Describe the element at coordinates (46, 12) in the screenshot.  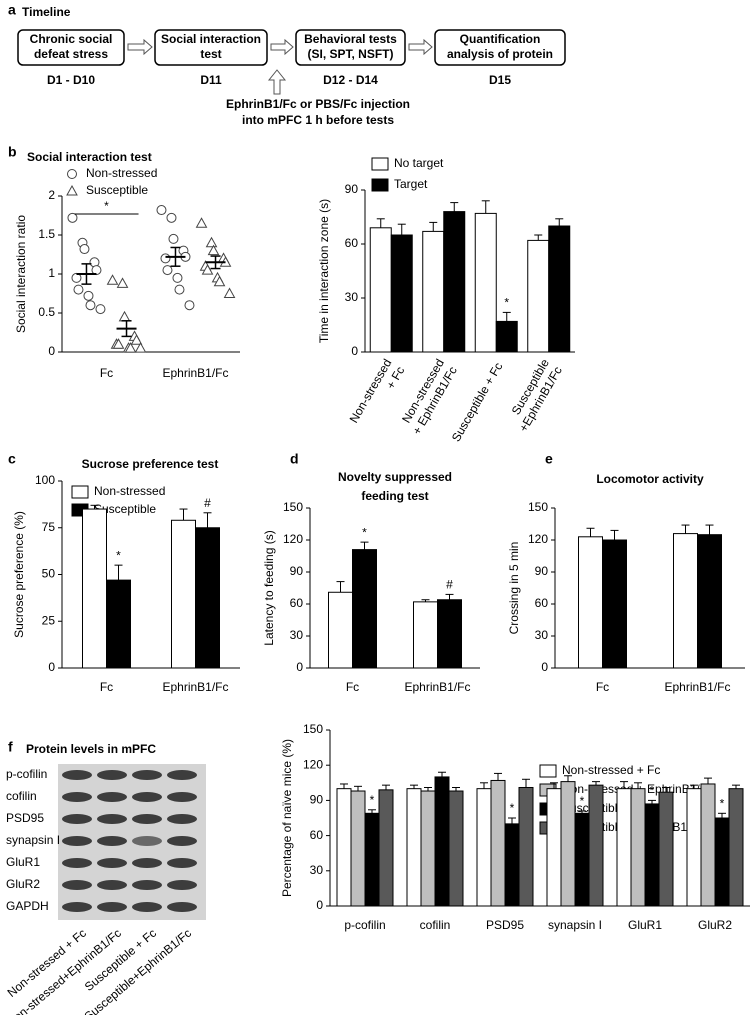
I see `timeline-title: Timeline` at that location.